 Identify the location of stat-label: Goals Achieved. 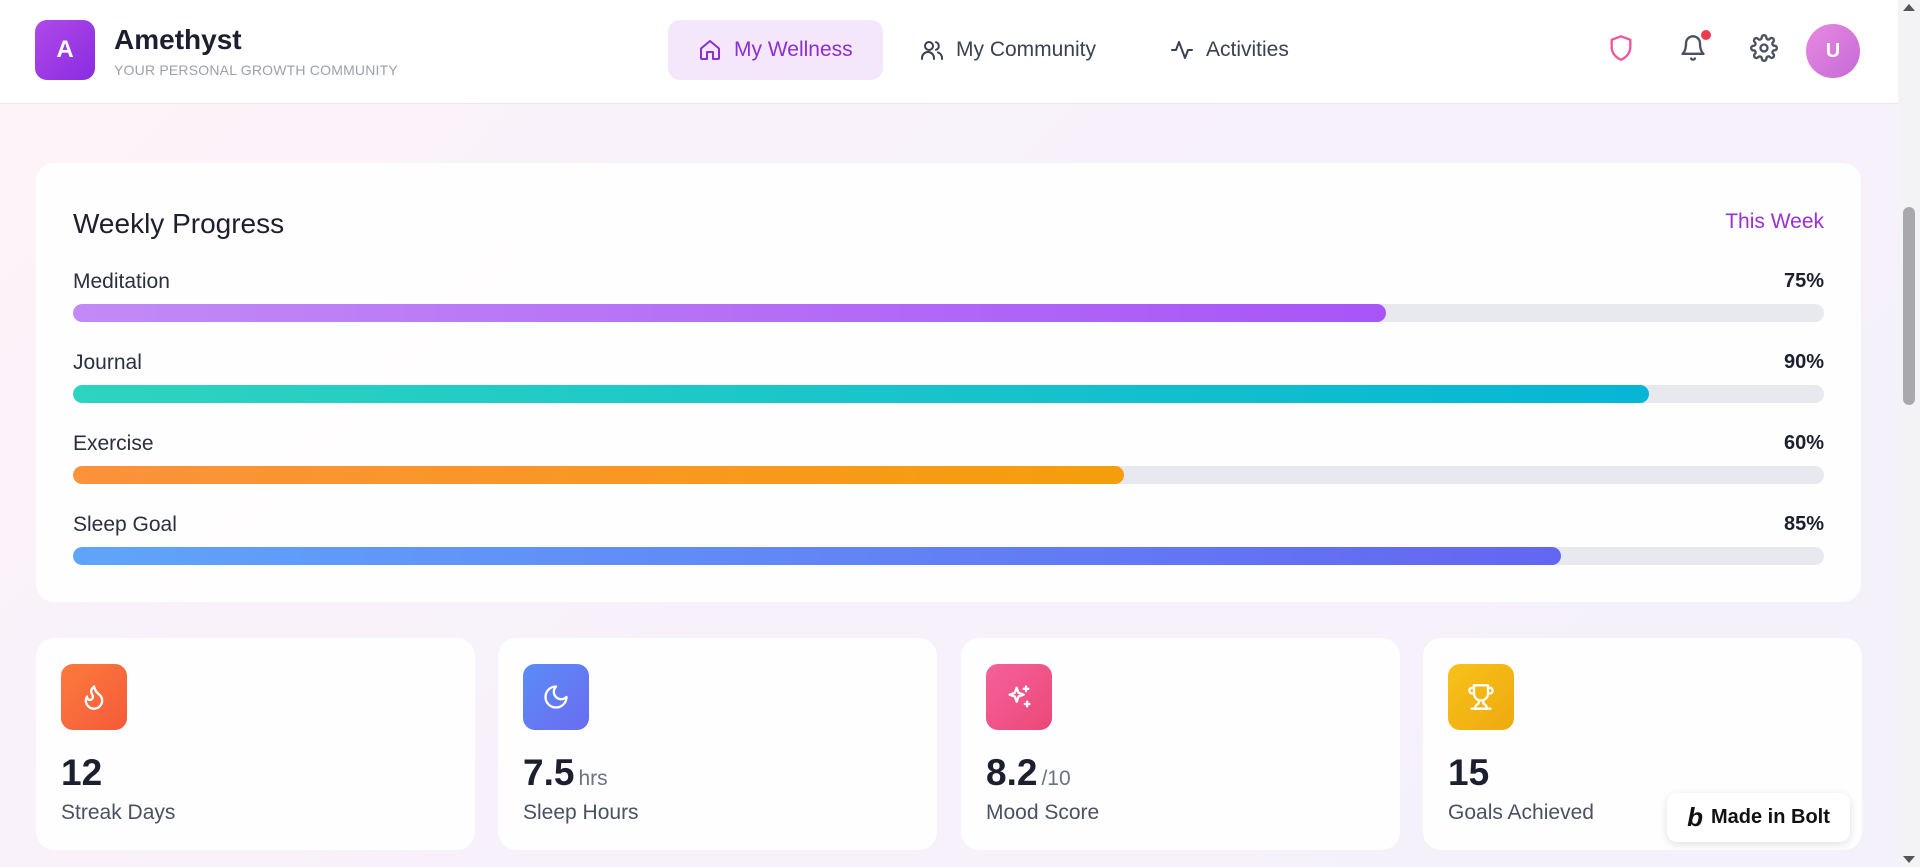
(1521, 812).